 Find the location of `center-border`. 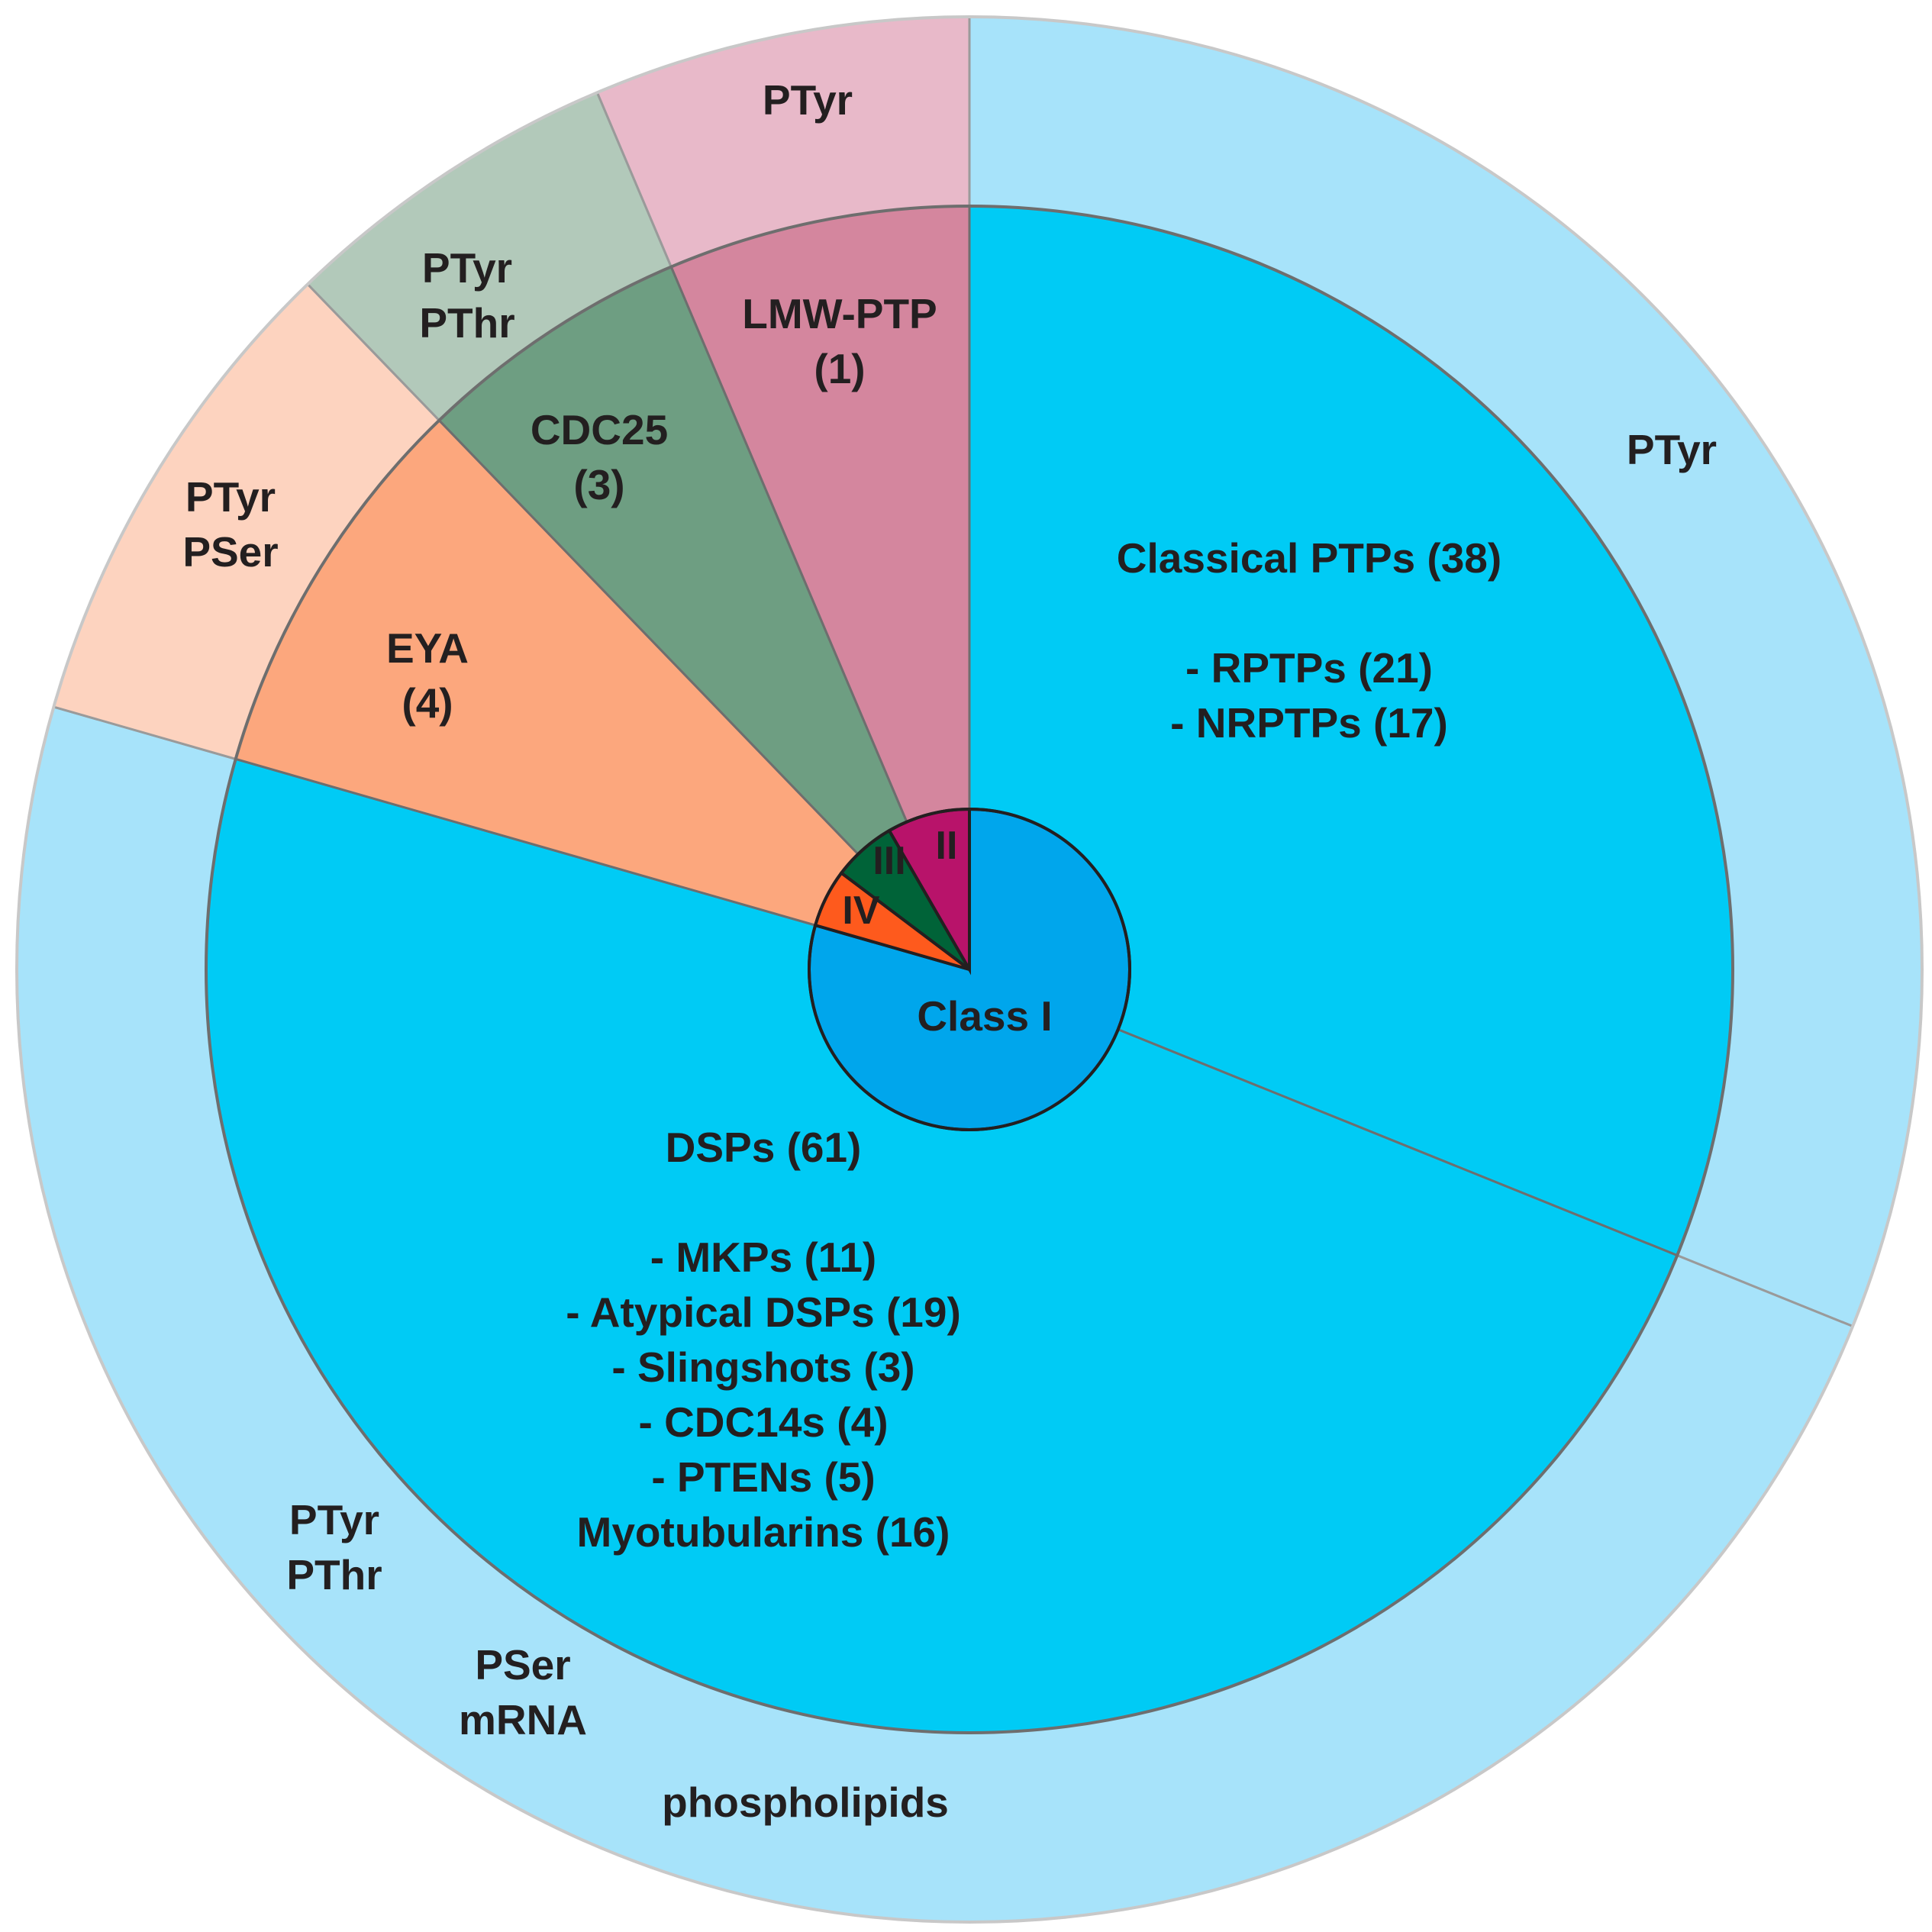

center-border is located at coordinates (969, 969).